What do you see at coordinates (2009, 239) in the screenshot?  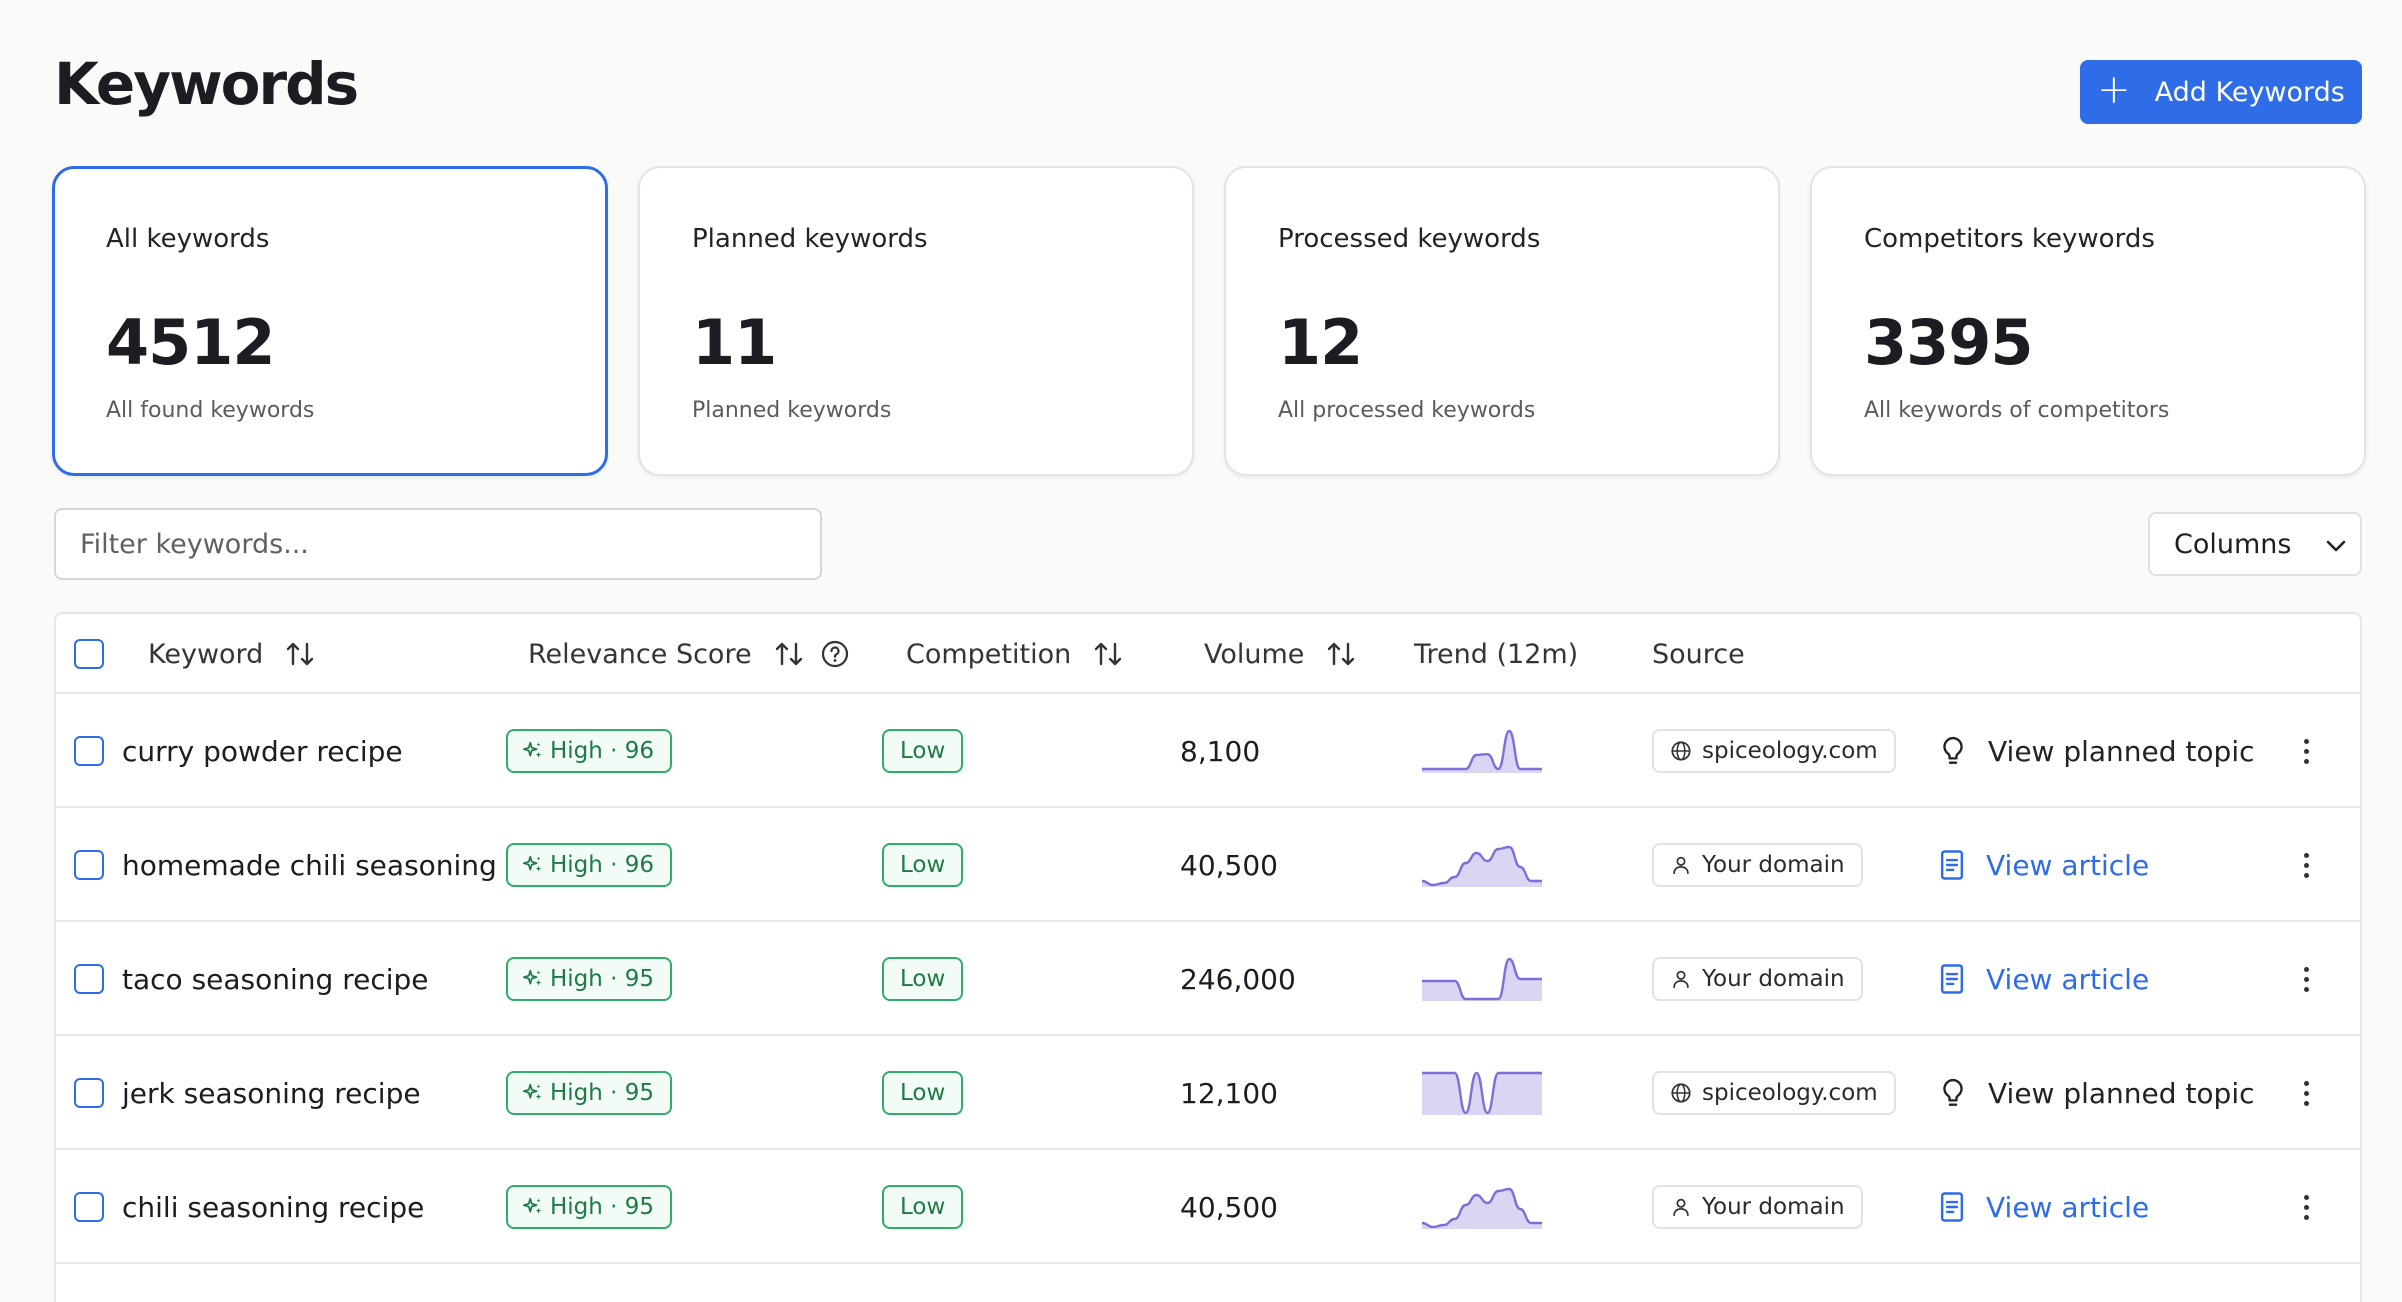 I see `card-title: Competitors keywords` at bounding box center [2009, 239].